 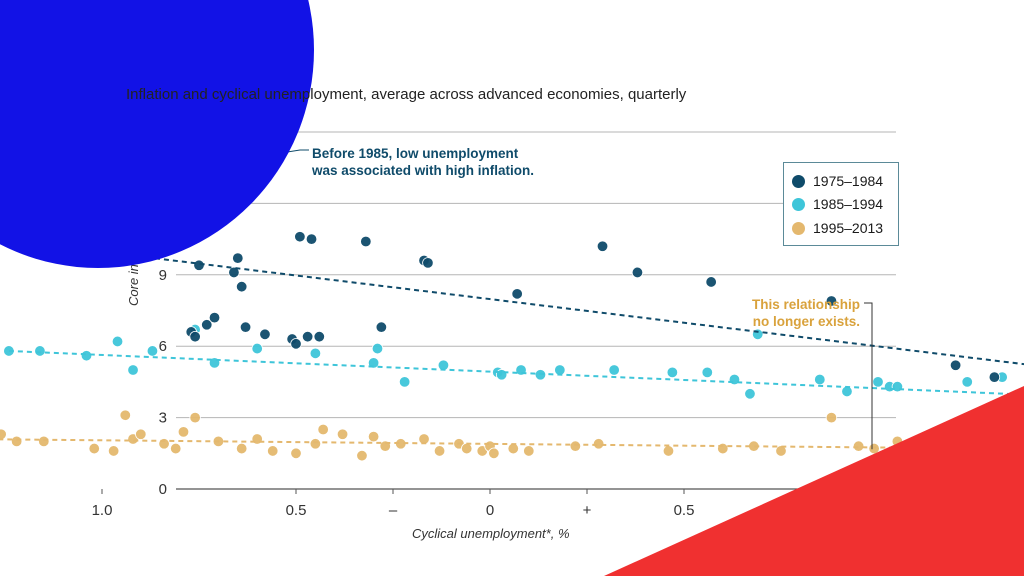 I want to click on y-tick-label: 9, so click(x=163, y=275).